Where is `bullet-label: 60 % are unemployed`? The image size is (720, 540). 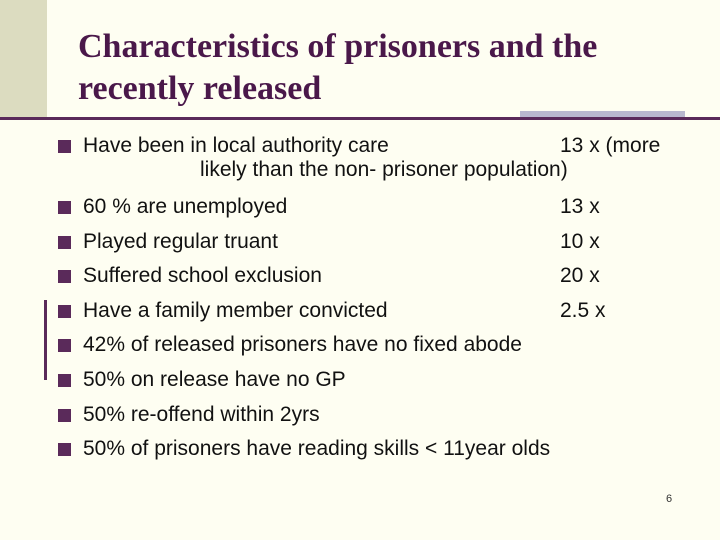
bullet-label: 60 % are unemployed is located at coordinates (185, 206).